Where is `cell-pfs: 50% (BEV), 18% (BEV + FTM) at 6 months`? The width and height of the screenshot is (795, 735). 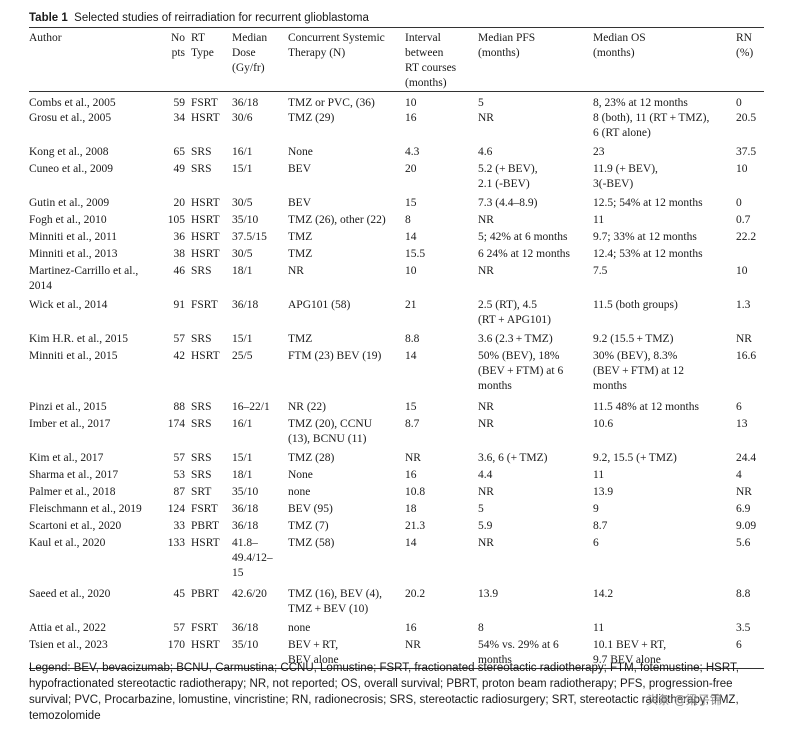
cell-pfs: 50% (BEV), 18% (BEV + FTM) at 6 months is located at coordinates (535, 374).